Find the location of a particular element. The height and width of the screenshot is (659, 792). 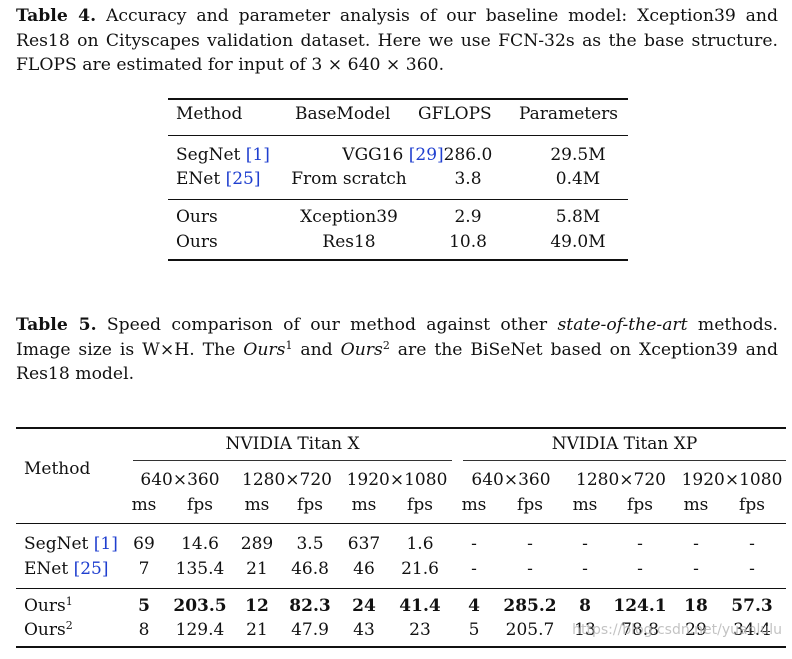

table4-basemodel: Xception39 is located at coordinates (349, 217).